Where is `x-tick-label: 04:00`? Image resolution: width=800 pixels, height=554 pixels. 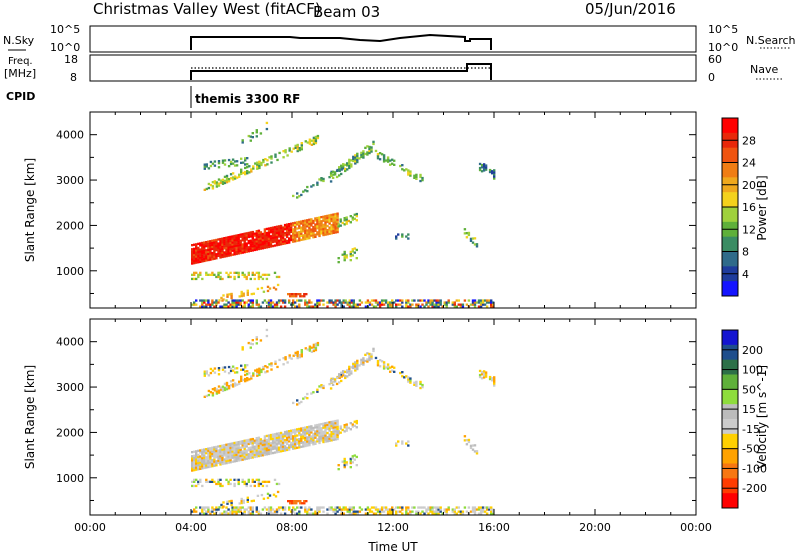 x-tick-label: 04:00 is located at coordinates (191, 527).